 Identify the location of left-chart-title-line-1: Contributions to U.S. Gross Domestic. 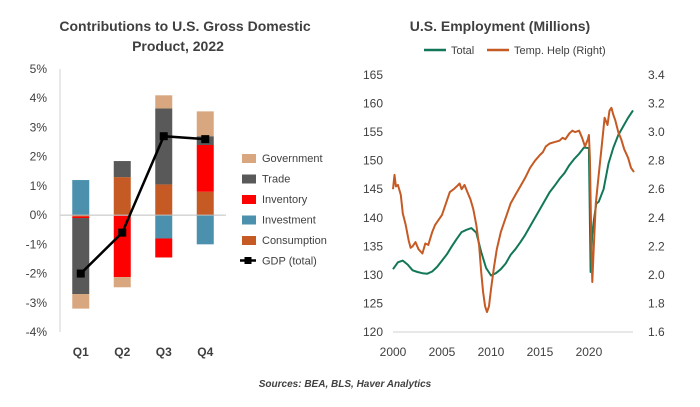
(184, 26).